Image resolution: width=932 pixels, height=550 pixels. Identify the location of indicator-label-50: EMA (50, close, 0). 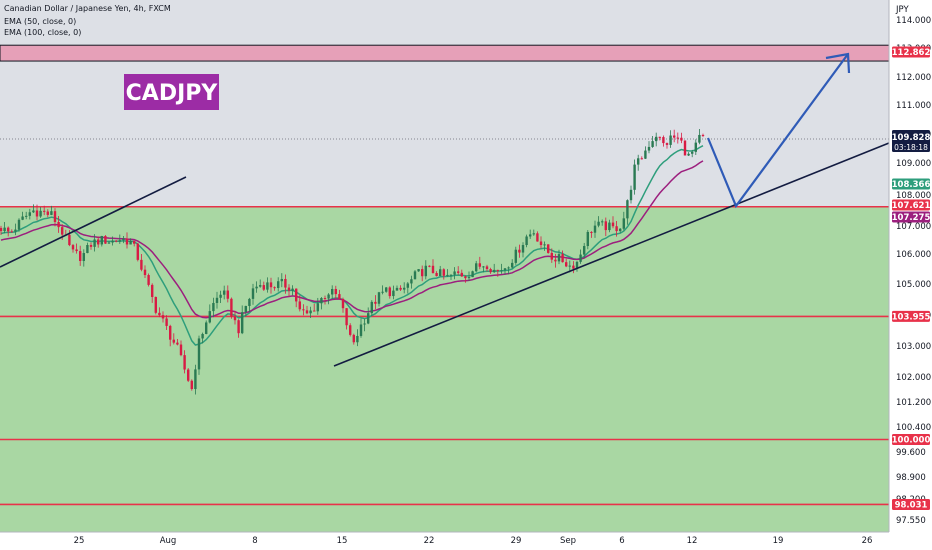
(40, 21).